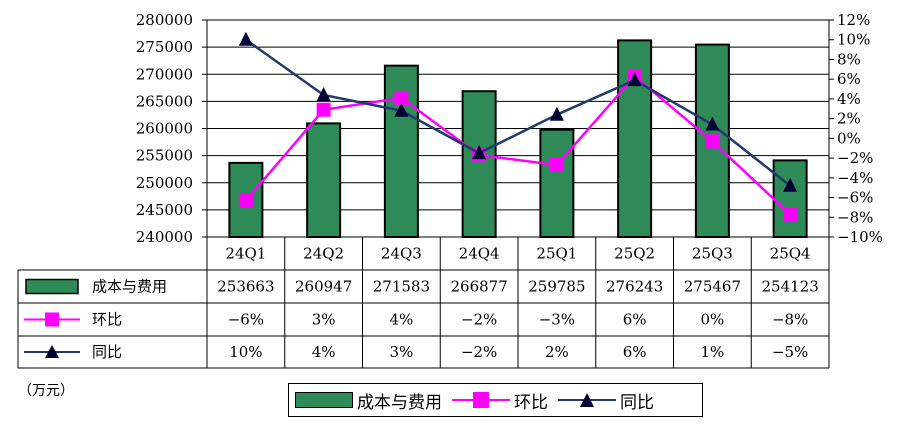  What do you see at coordinates (164, 183) in the screenshot?
I see `left-tick-label: 250000` at bounding box center [164, 183].